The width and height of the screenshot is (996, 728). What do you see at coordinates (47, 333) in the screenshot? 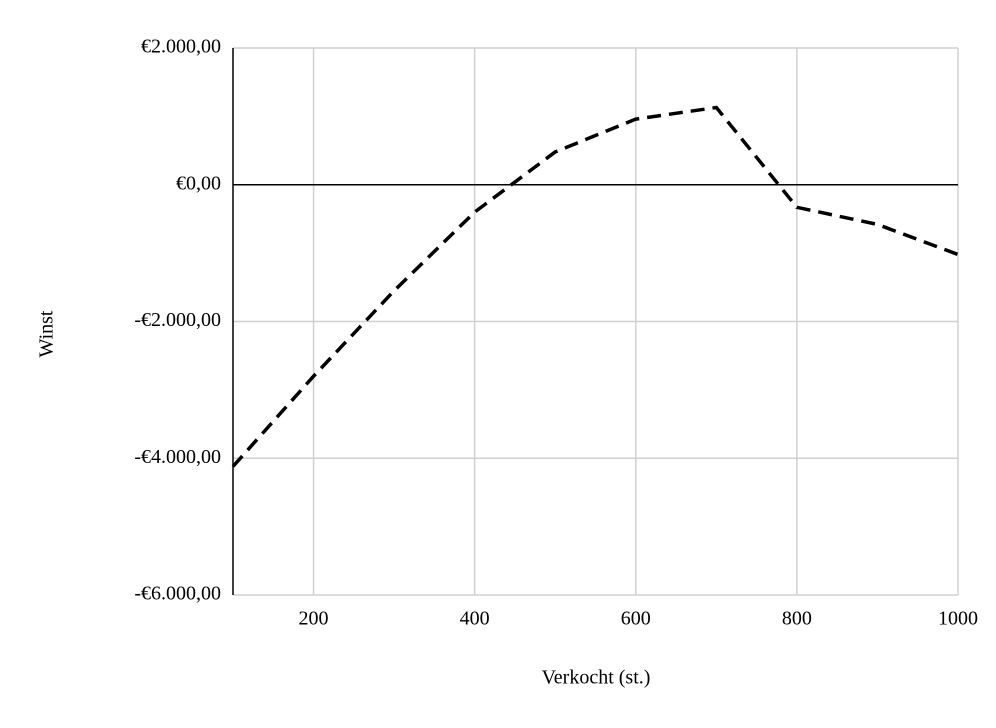
I see `y-axis-label: Winst` at bounding box center [47, 333].